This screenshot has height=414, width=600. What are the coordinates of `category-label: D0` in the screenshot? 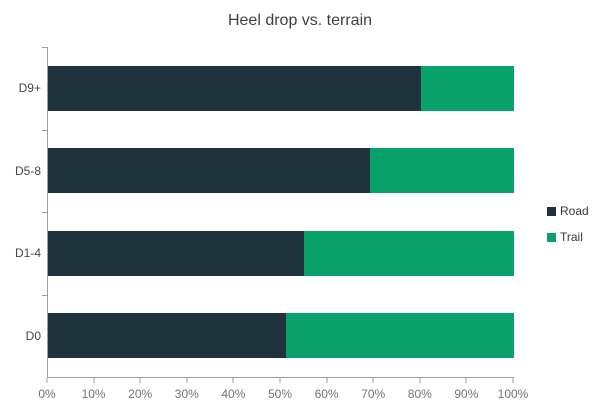 It's located at (33, 335).